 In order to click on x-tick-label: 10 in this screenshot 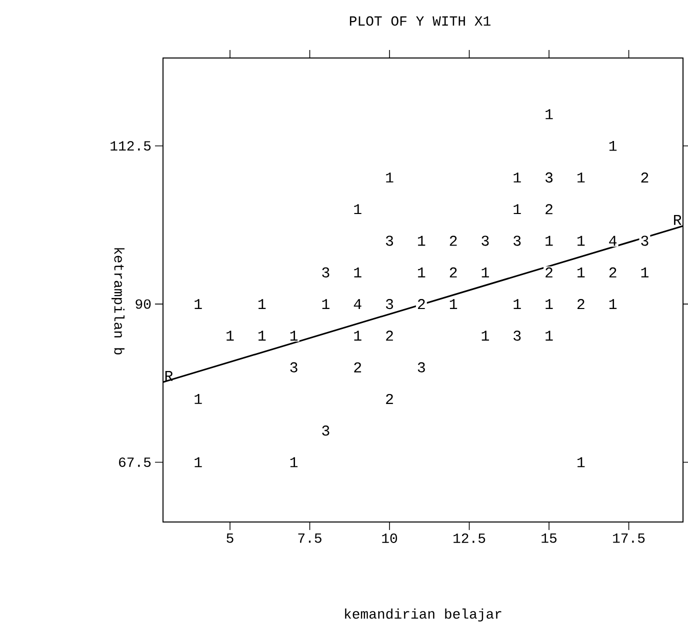, I will do `click(390, 538)`.